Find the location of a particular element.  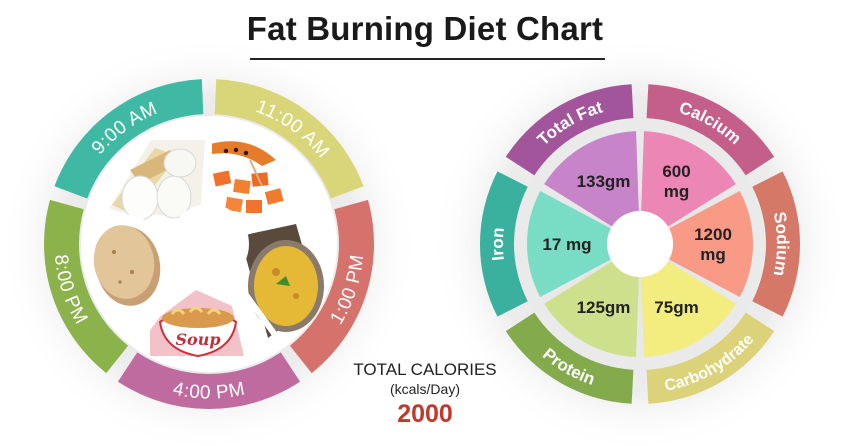

nutrient-slice-carbohydrate is located at coordinates (688, 309).